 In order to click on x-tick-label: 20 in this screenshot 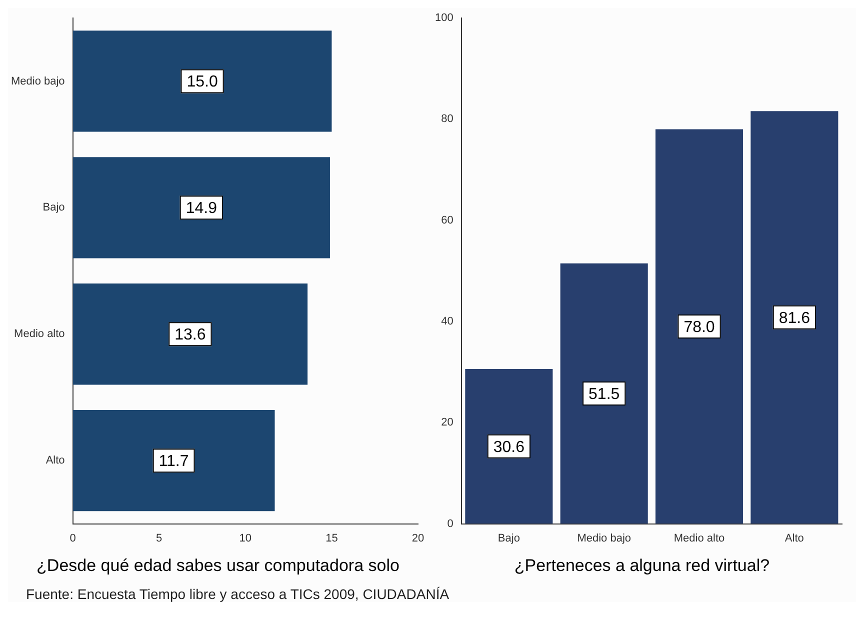, I will do `click(418, 538)`.